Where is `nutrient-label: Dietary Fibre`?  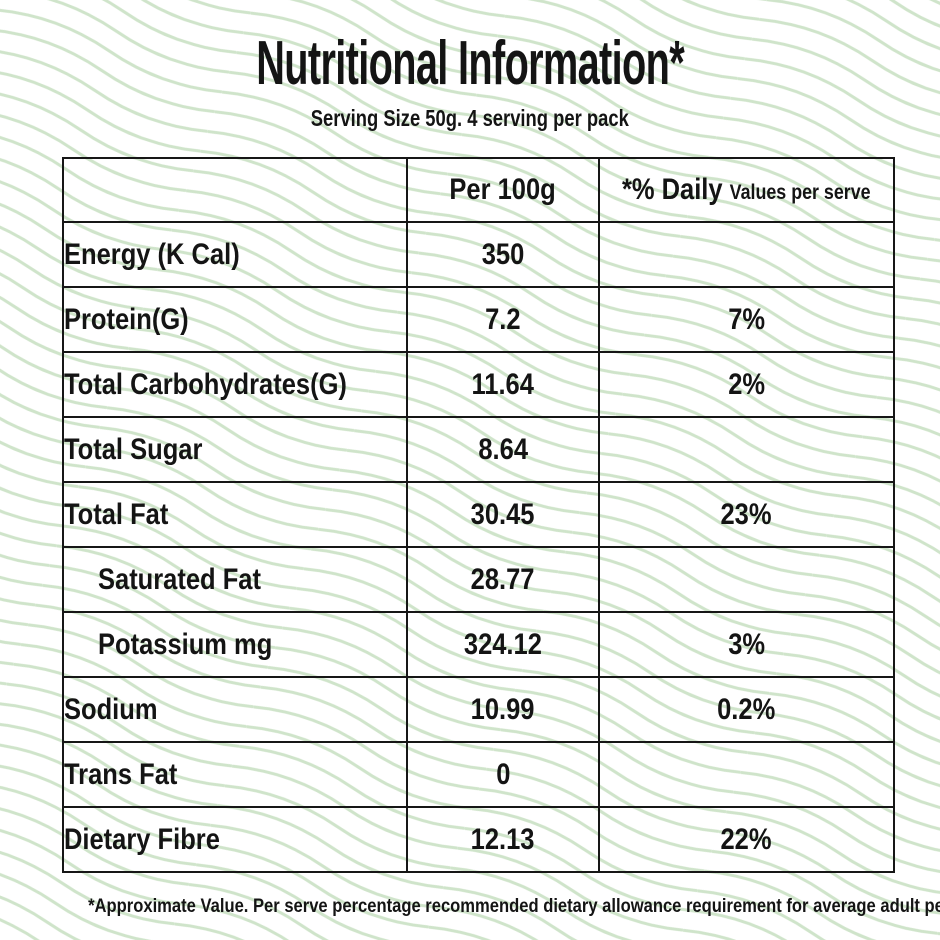
nutrient-label: Dietary Fibre is located at coordinates (235, 839).